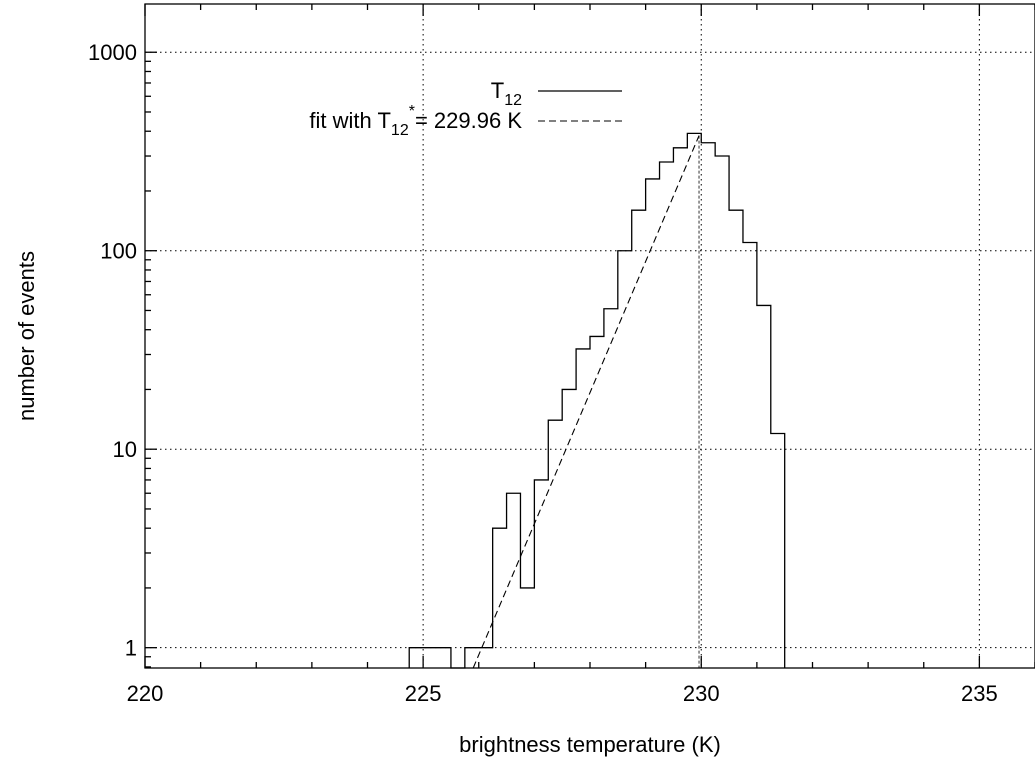 This screenshot has width=1035, height=758. Describe the element at coordinates (701, 693) in the screenshot. I see `x-tick-label: 230` at that location.